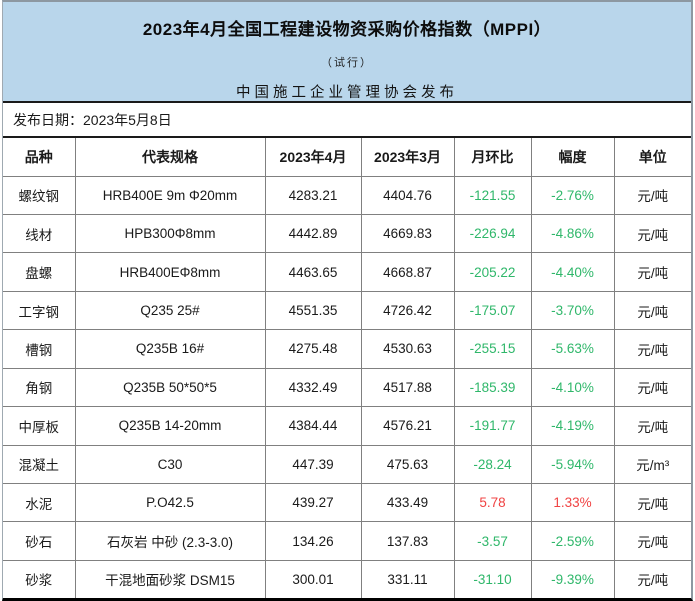 Image resolution: width=695 pixels, height=601 pixels. What do you see at coordinates (407, 426) in the screenshot?
I see `cell-price-march: 4576.21` at bounding box center [407, 426].